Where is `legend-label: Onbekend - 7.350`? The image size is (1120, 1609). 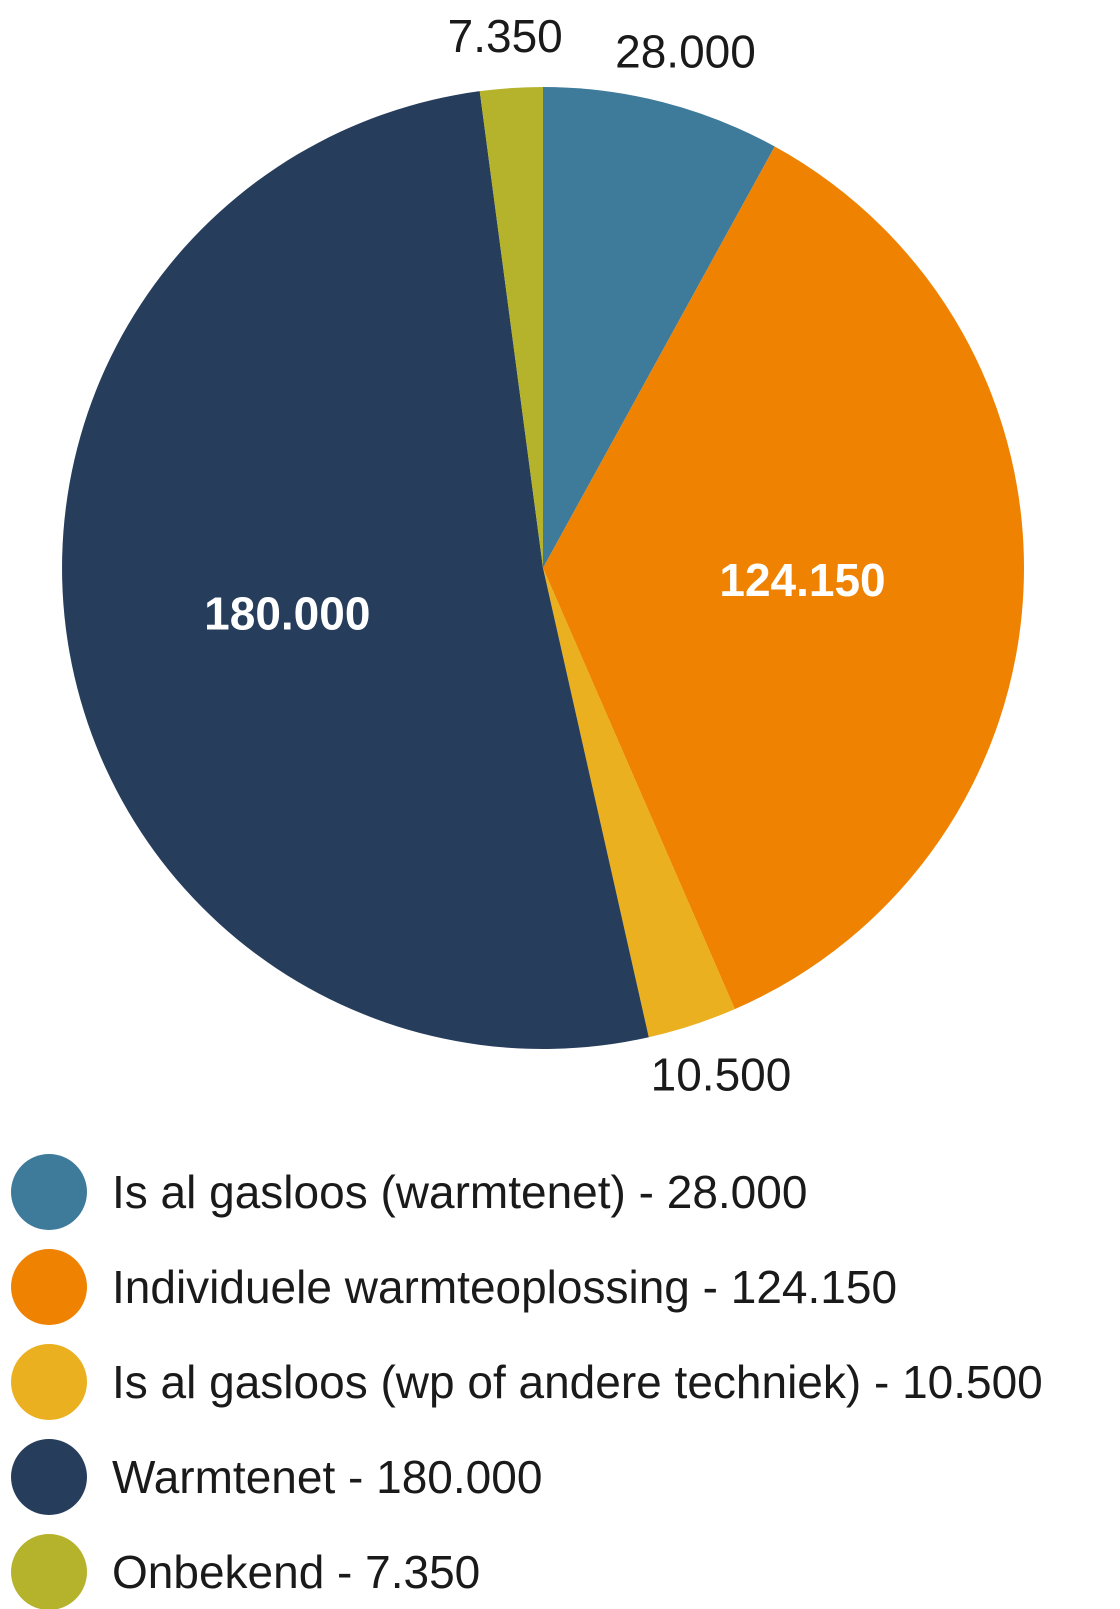 legend-label: Onbekend - 7.350 is located at coordinates (296, 1572).